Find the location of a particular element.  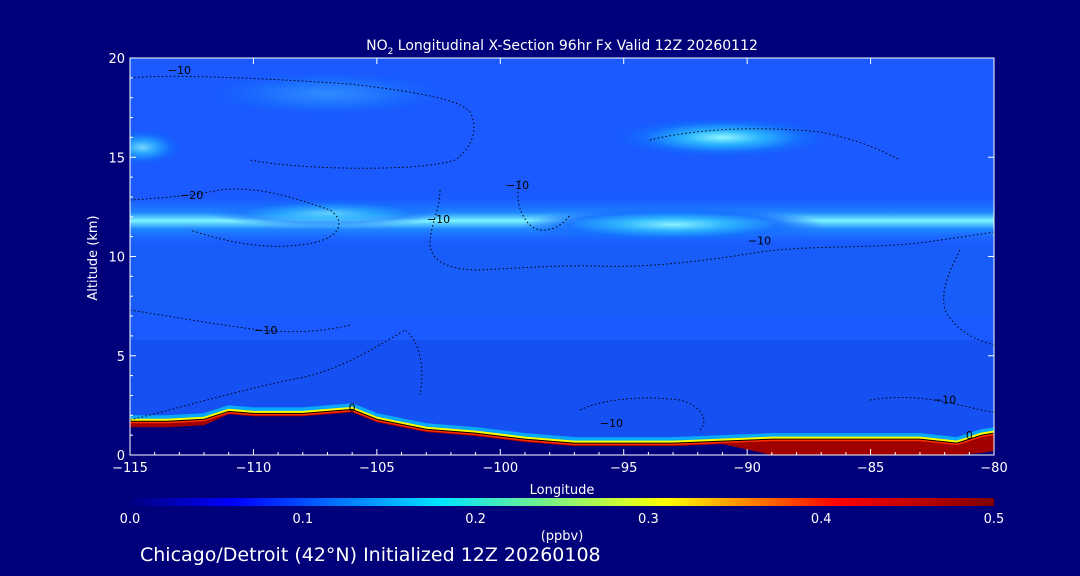

y-tick-label: 5 is located at coordinates (121, 357).